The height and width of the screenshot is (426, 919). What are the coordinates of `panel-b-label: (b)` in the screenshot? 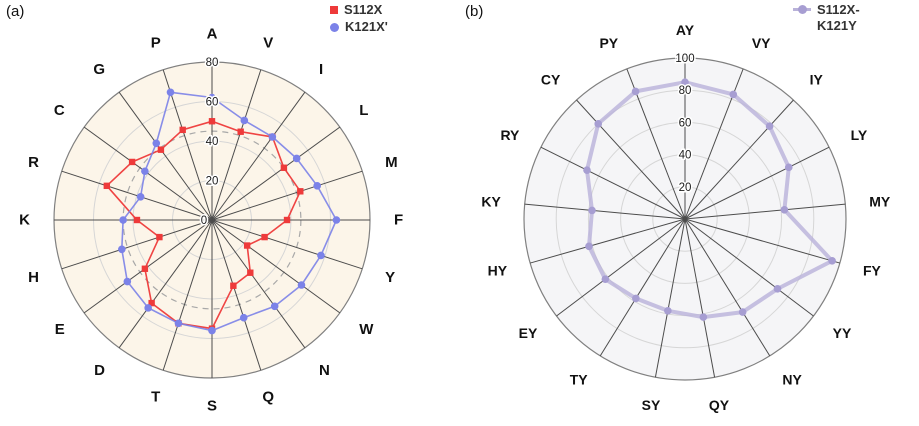 It's located at (474, 11).